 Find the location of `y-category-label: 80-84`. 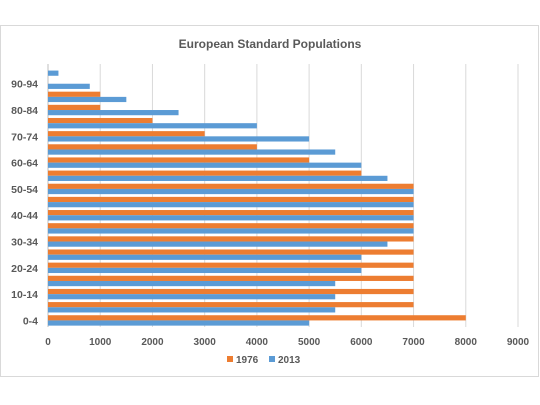

y-category-label: 80-84 is located at coordinates (24, 111).